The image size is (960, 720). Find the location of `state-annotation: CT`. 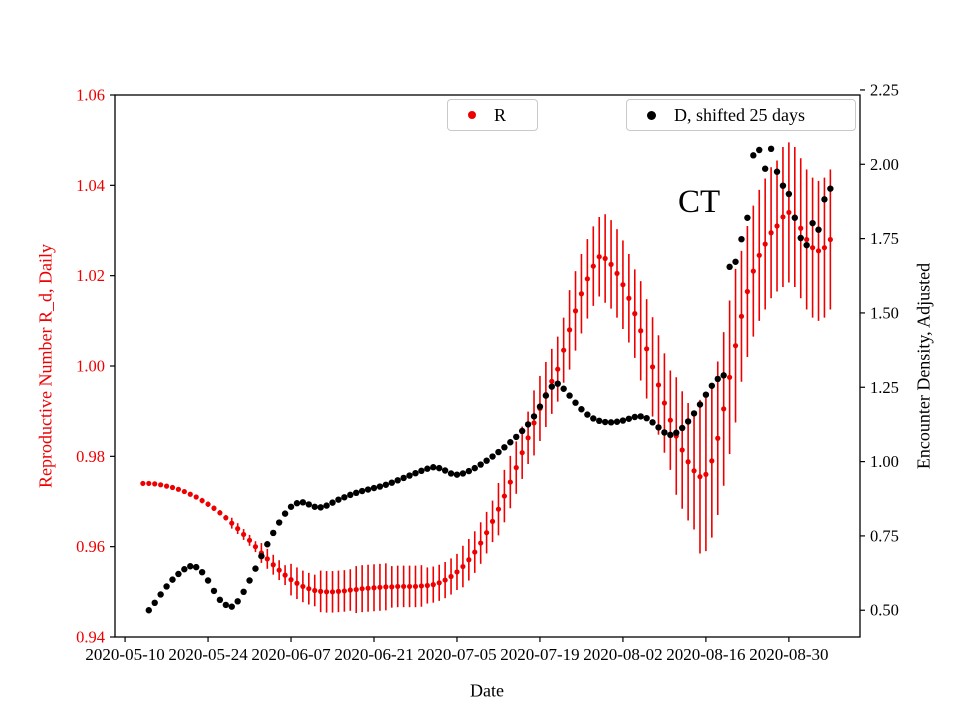

state-annotation: CT is located at coordinates (699, 202).